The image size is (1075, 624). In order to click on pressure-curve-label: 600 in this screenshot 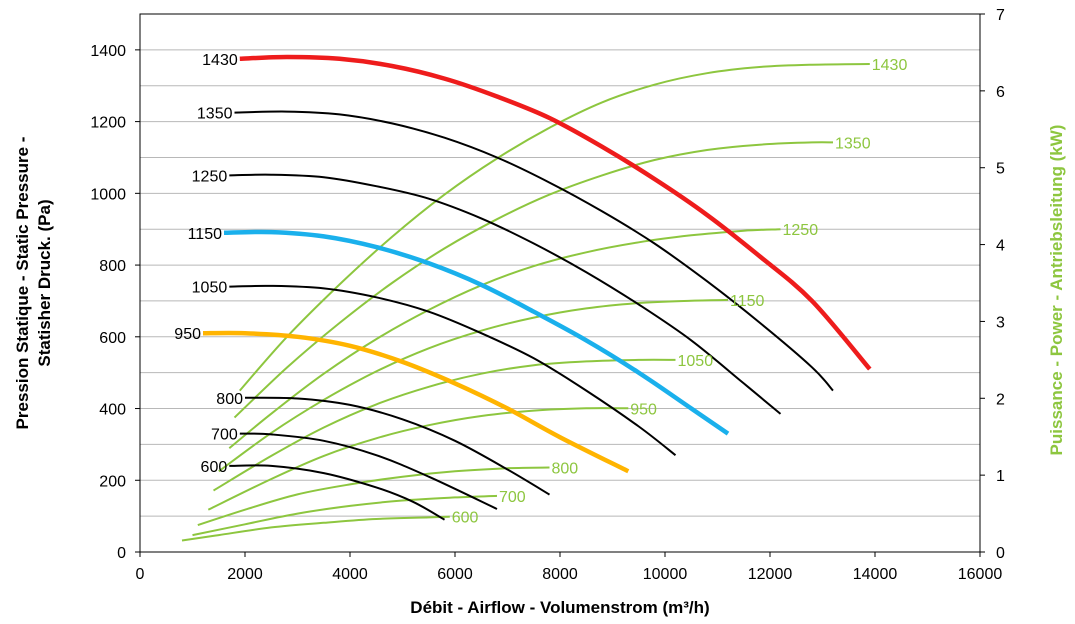, I will do `click(214, 467)`.